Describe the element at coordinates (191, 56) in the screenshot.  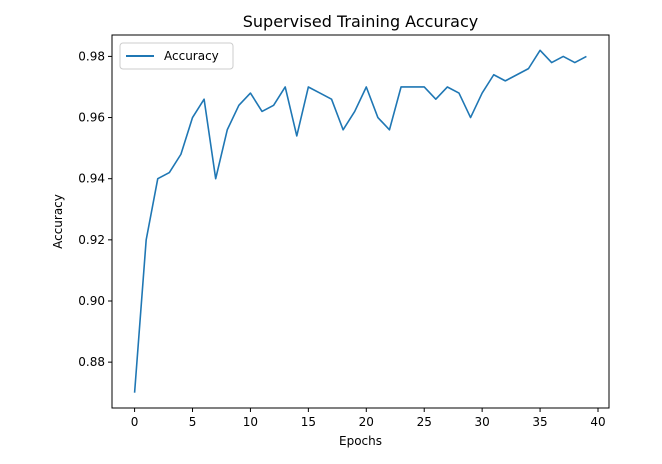
I see `legend-label-accuracy: Accuracy` at that location.